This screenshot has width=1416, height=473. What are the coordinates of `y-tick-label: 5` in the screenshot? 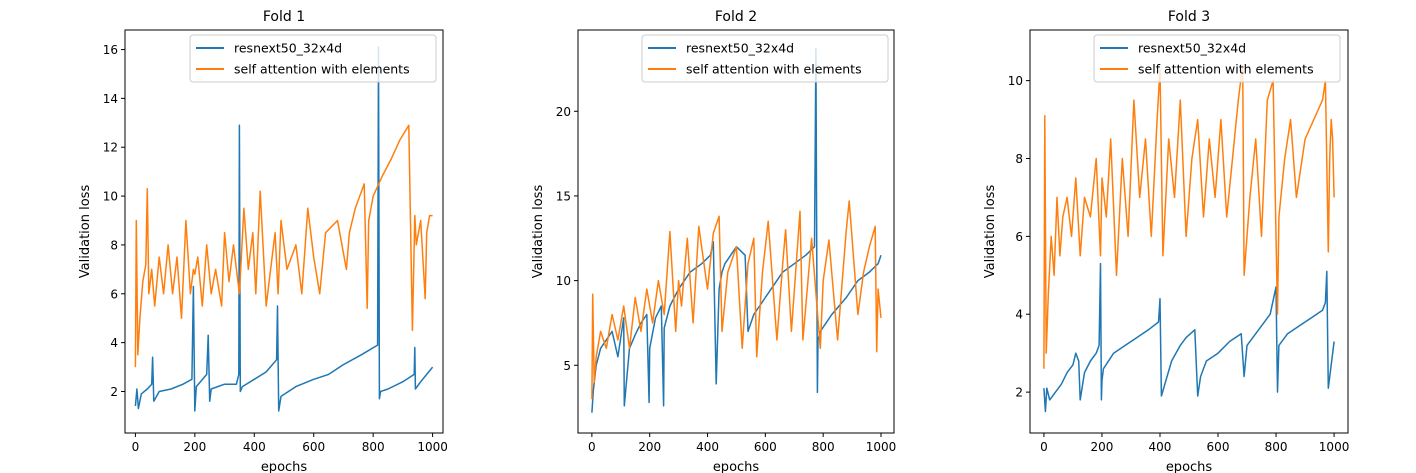 It's located at (567, 366).